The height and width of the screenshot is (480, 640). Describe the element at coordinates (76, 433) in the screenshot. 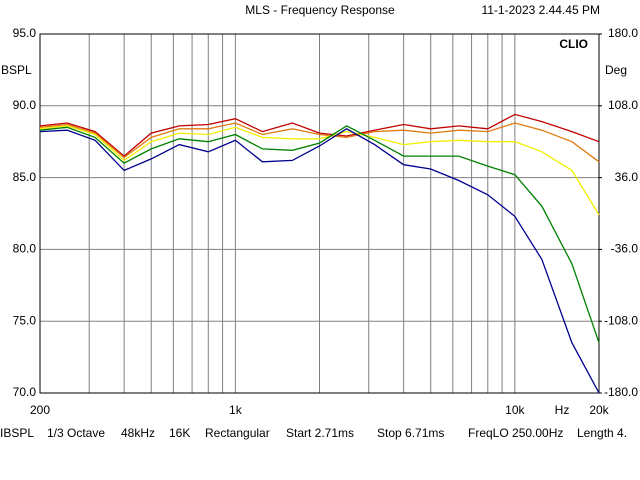

I see `status-item: 1/3 Octave` at that location.